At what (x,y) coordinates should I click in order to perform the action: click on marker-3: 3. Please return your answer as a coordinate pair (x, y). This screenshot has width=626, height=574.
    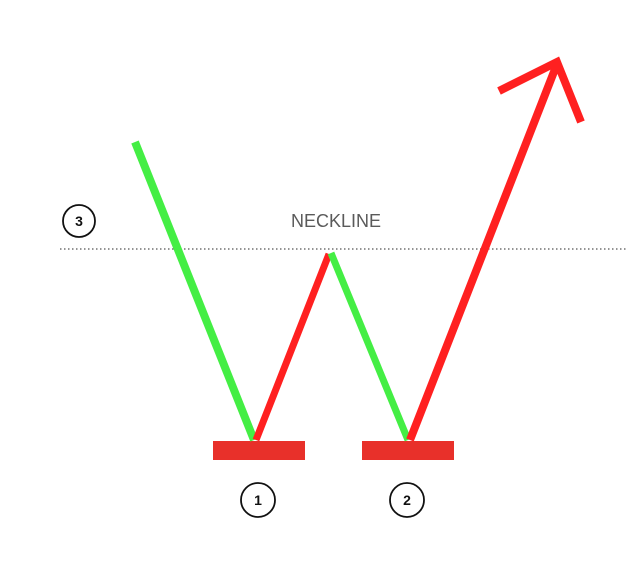
    Looking at the image, I should click on (79, 221).